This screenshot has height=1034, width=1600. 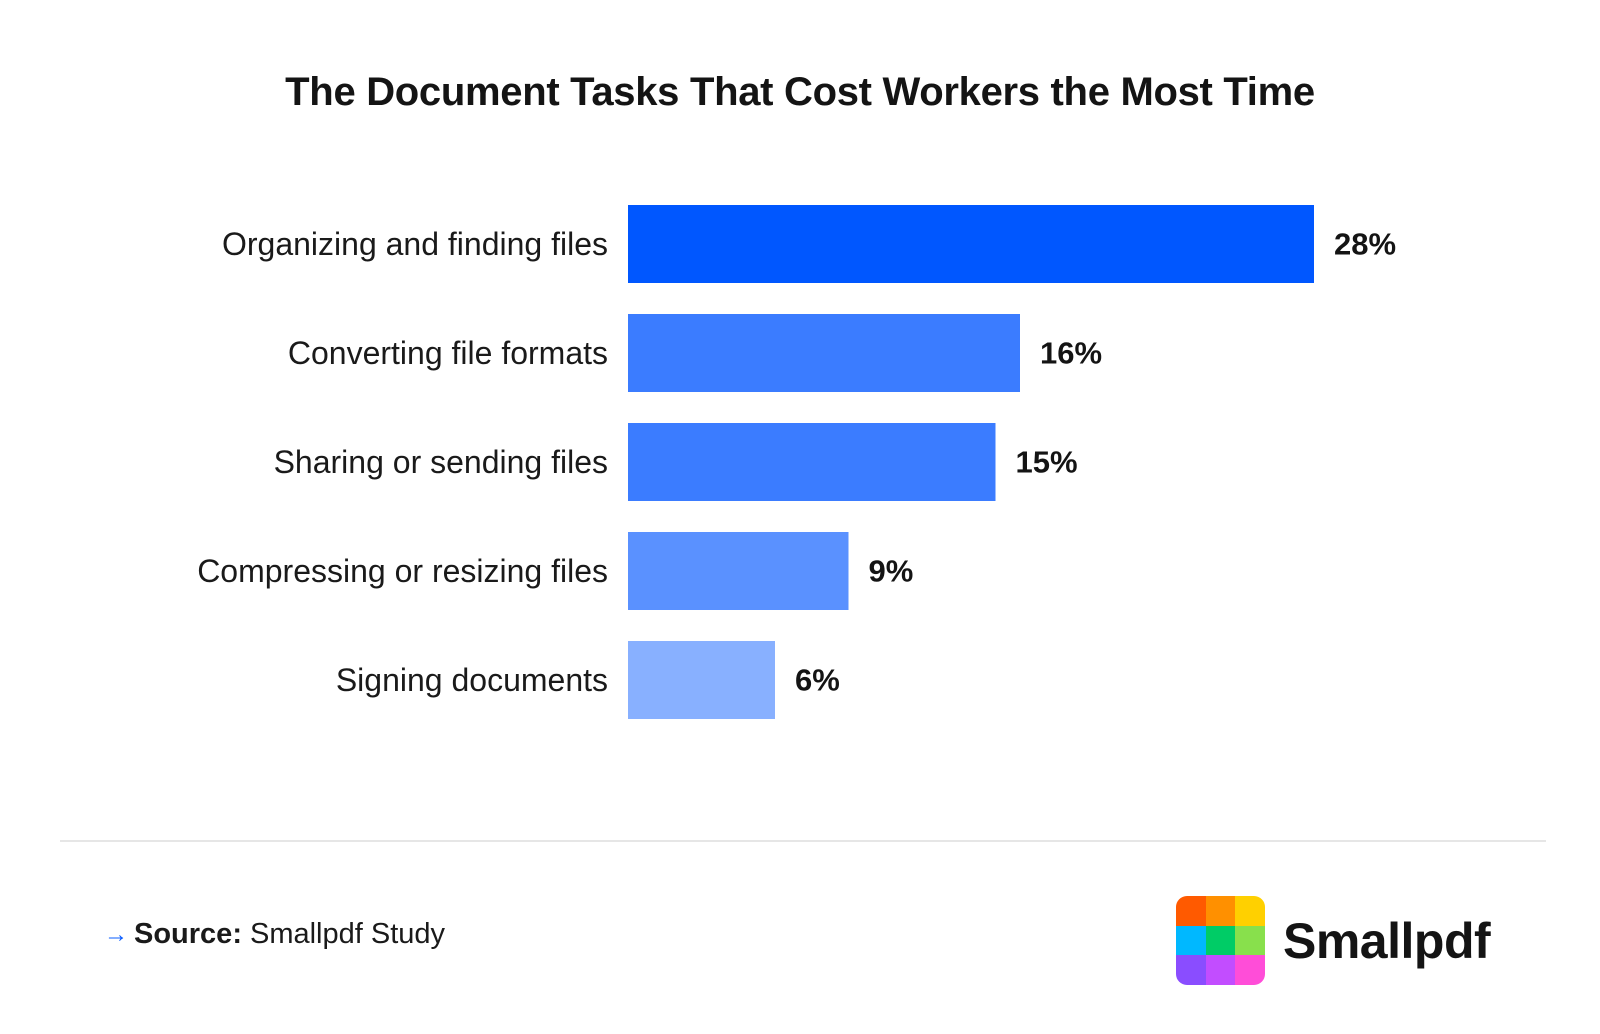 What do you see at coordinates (448, 353) in the screenshot?
I see `category-label: Converting file formats` at bounding box center [448, 353].